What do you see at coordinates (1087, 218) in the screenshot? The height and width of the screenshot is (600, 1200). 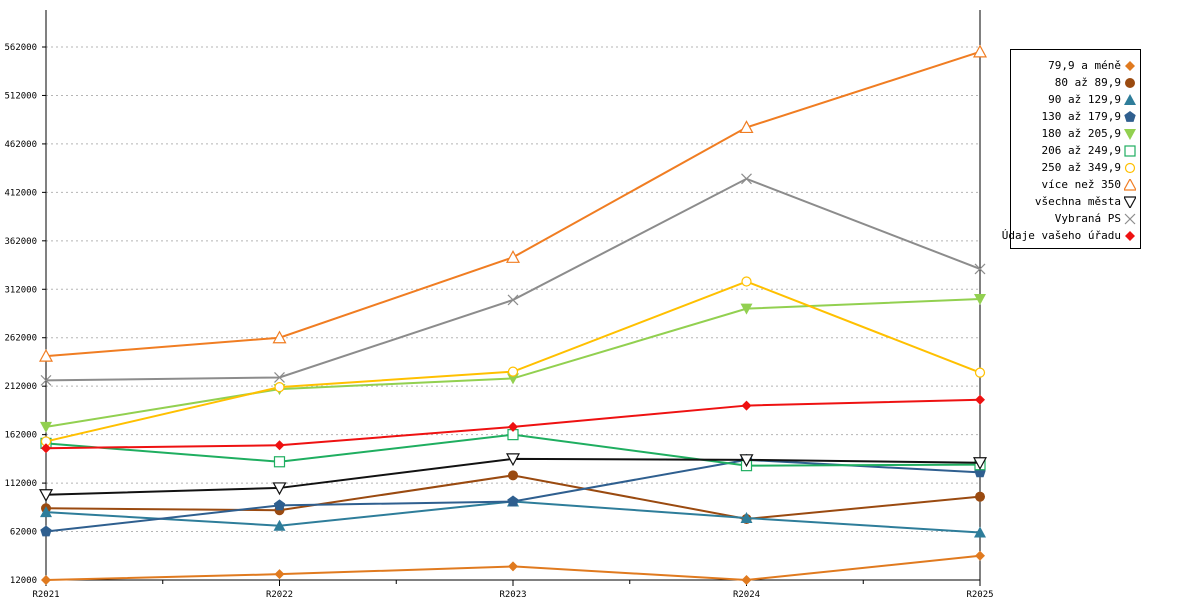 I see `legend-label: Vybraná PS` at bounding box center [1087, 218].